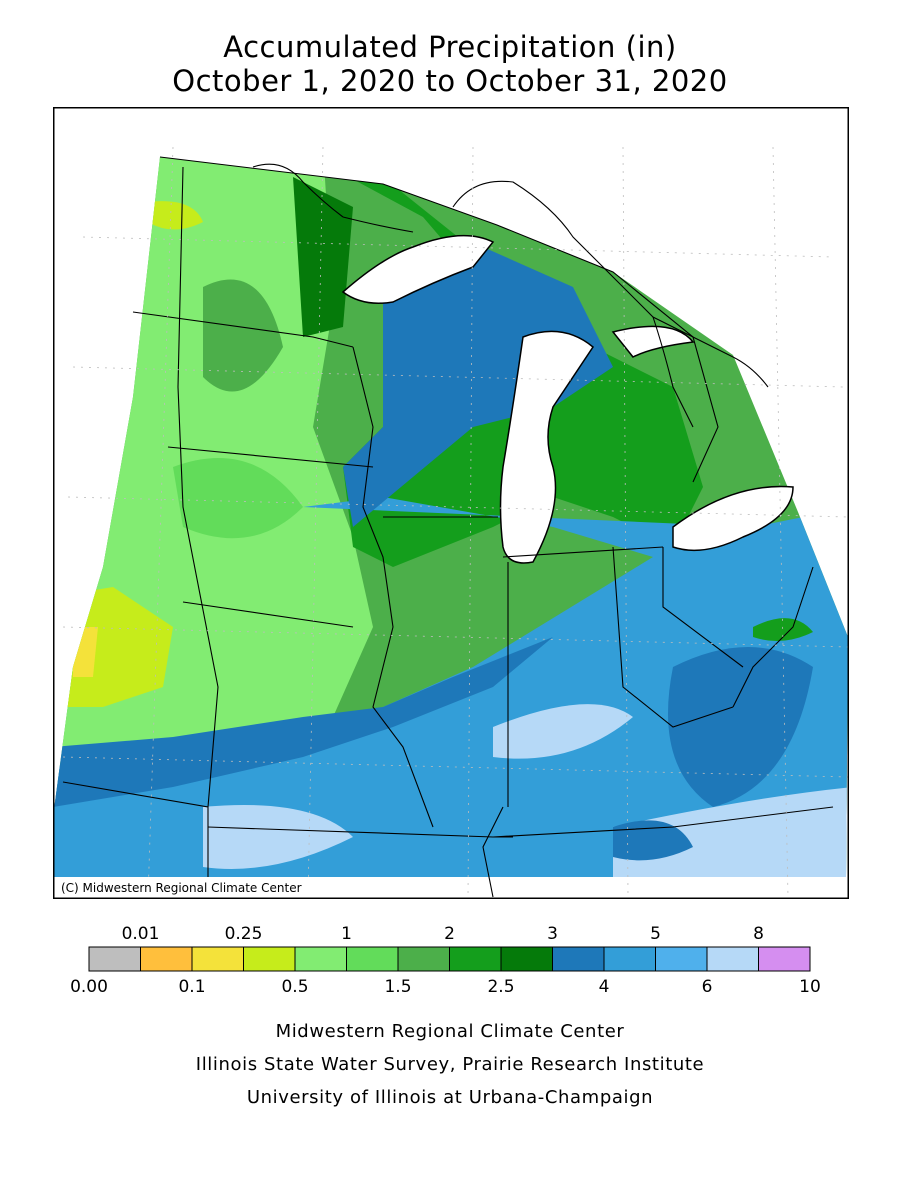  What do you see at coordinates (655, 934) in the screenshot?
I see `legend-top-label: 5` at bounding box center [655, 934].